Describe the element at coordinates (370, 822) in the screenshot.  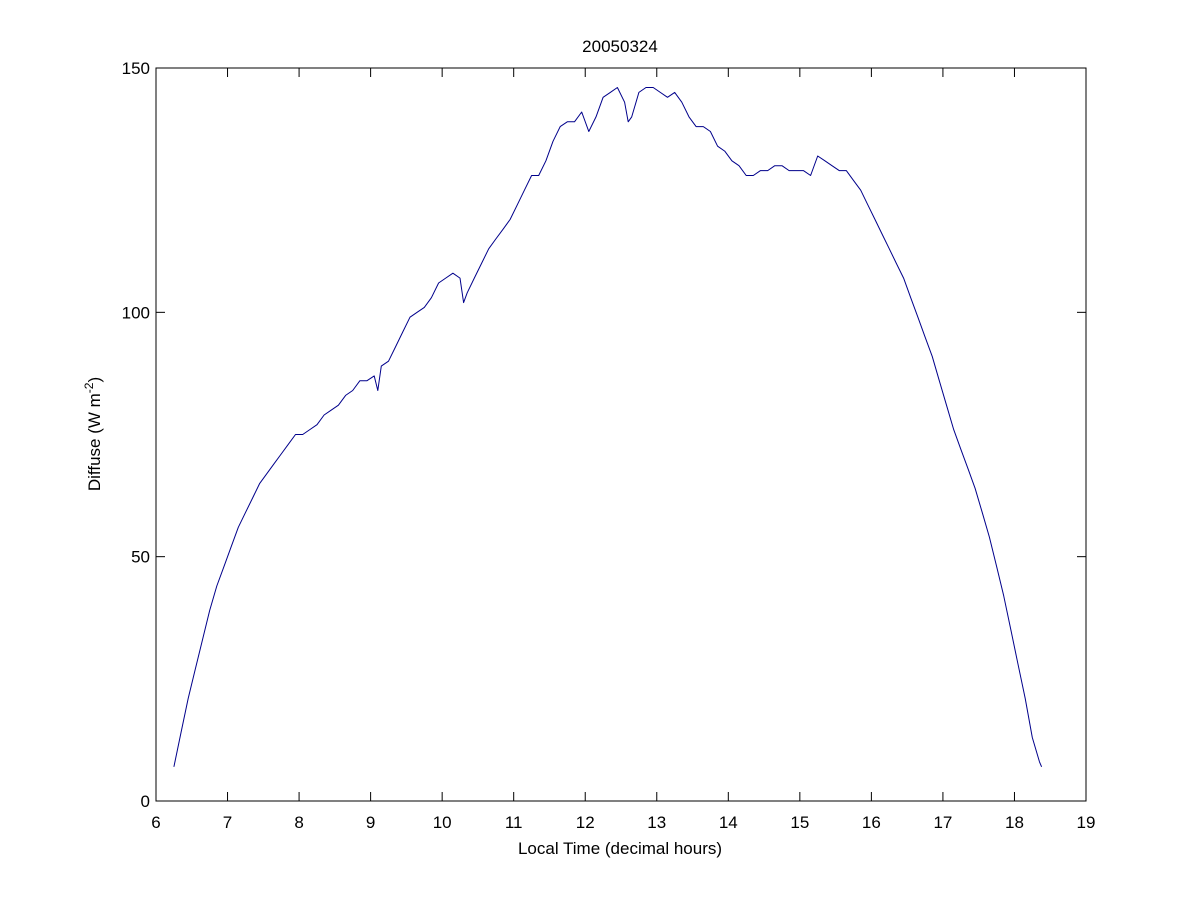
I see `x-tick-label: 9` at that location.